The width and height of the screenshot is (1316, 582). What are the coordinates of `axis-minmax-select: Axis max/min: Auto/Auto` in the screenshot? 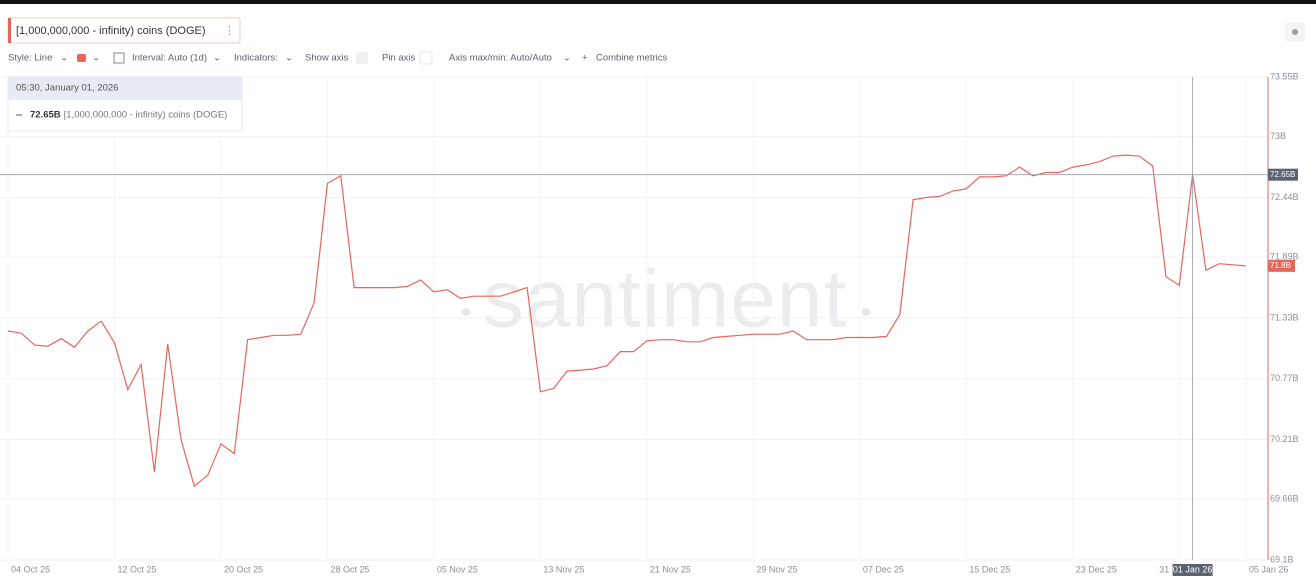 It's located at (500, 58).